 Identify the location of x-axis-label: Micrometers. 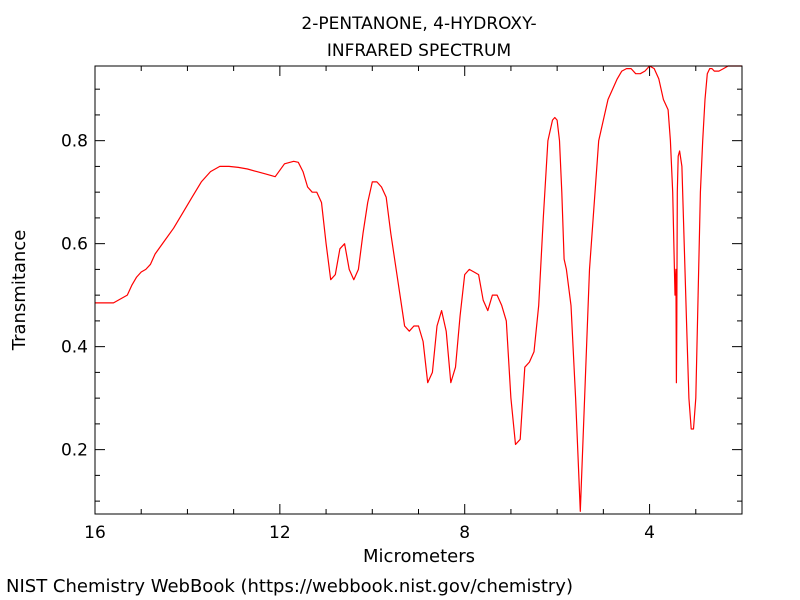
(419, 556).